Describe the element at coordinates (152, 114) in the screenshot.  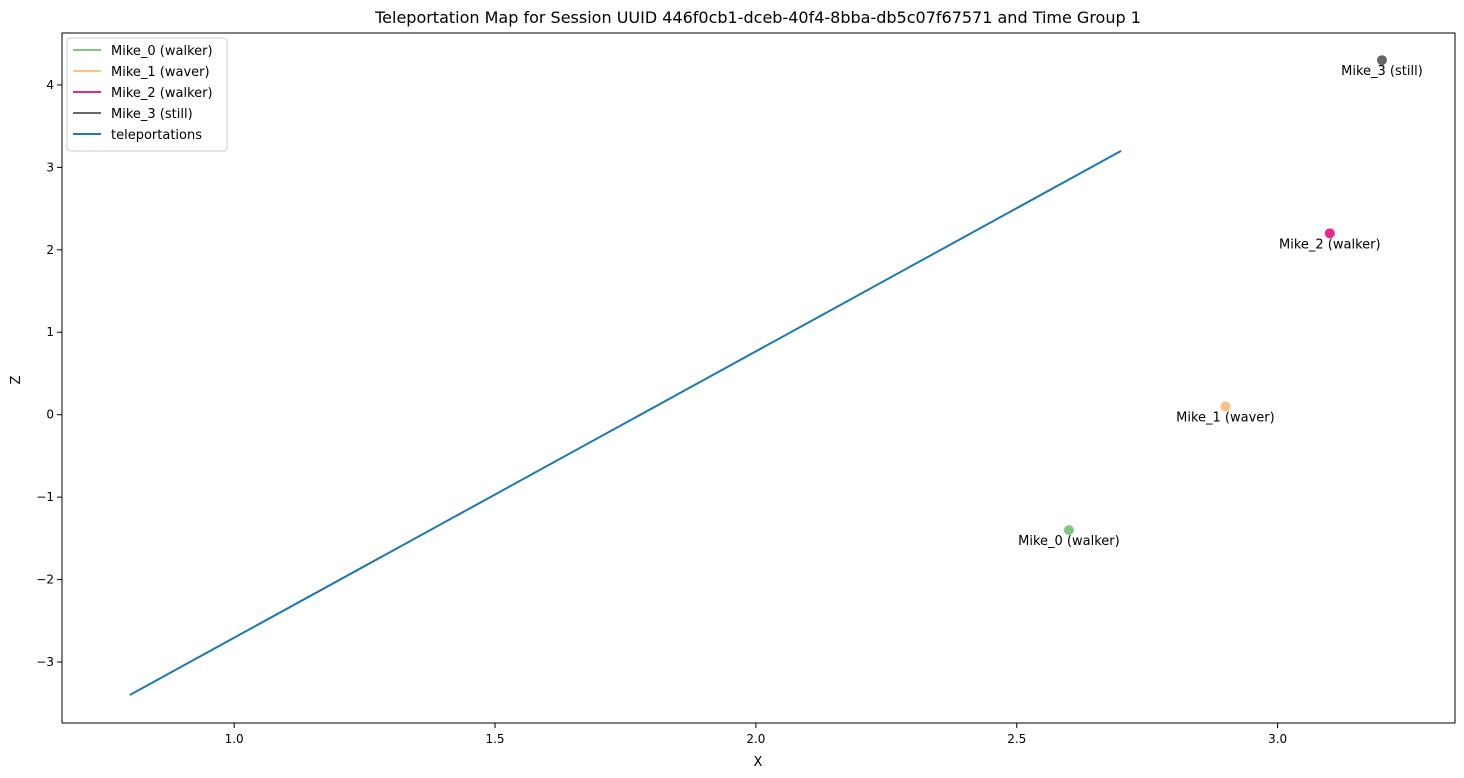
I see `legend-label-3: Mike_3 (still)` at that location.